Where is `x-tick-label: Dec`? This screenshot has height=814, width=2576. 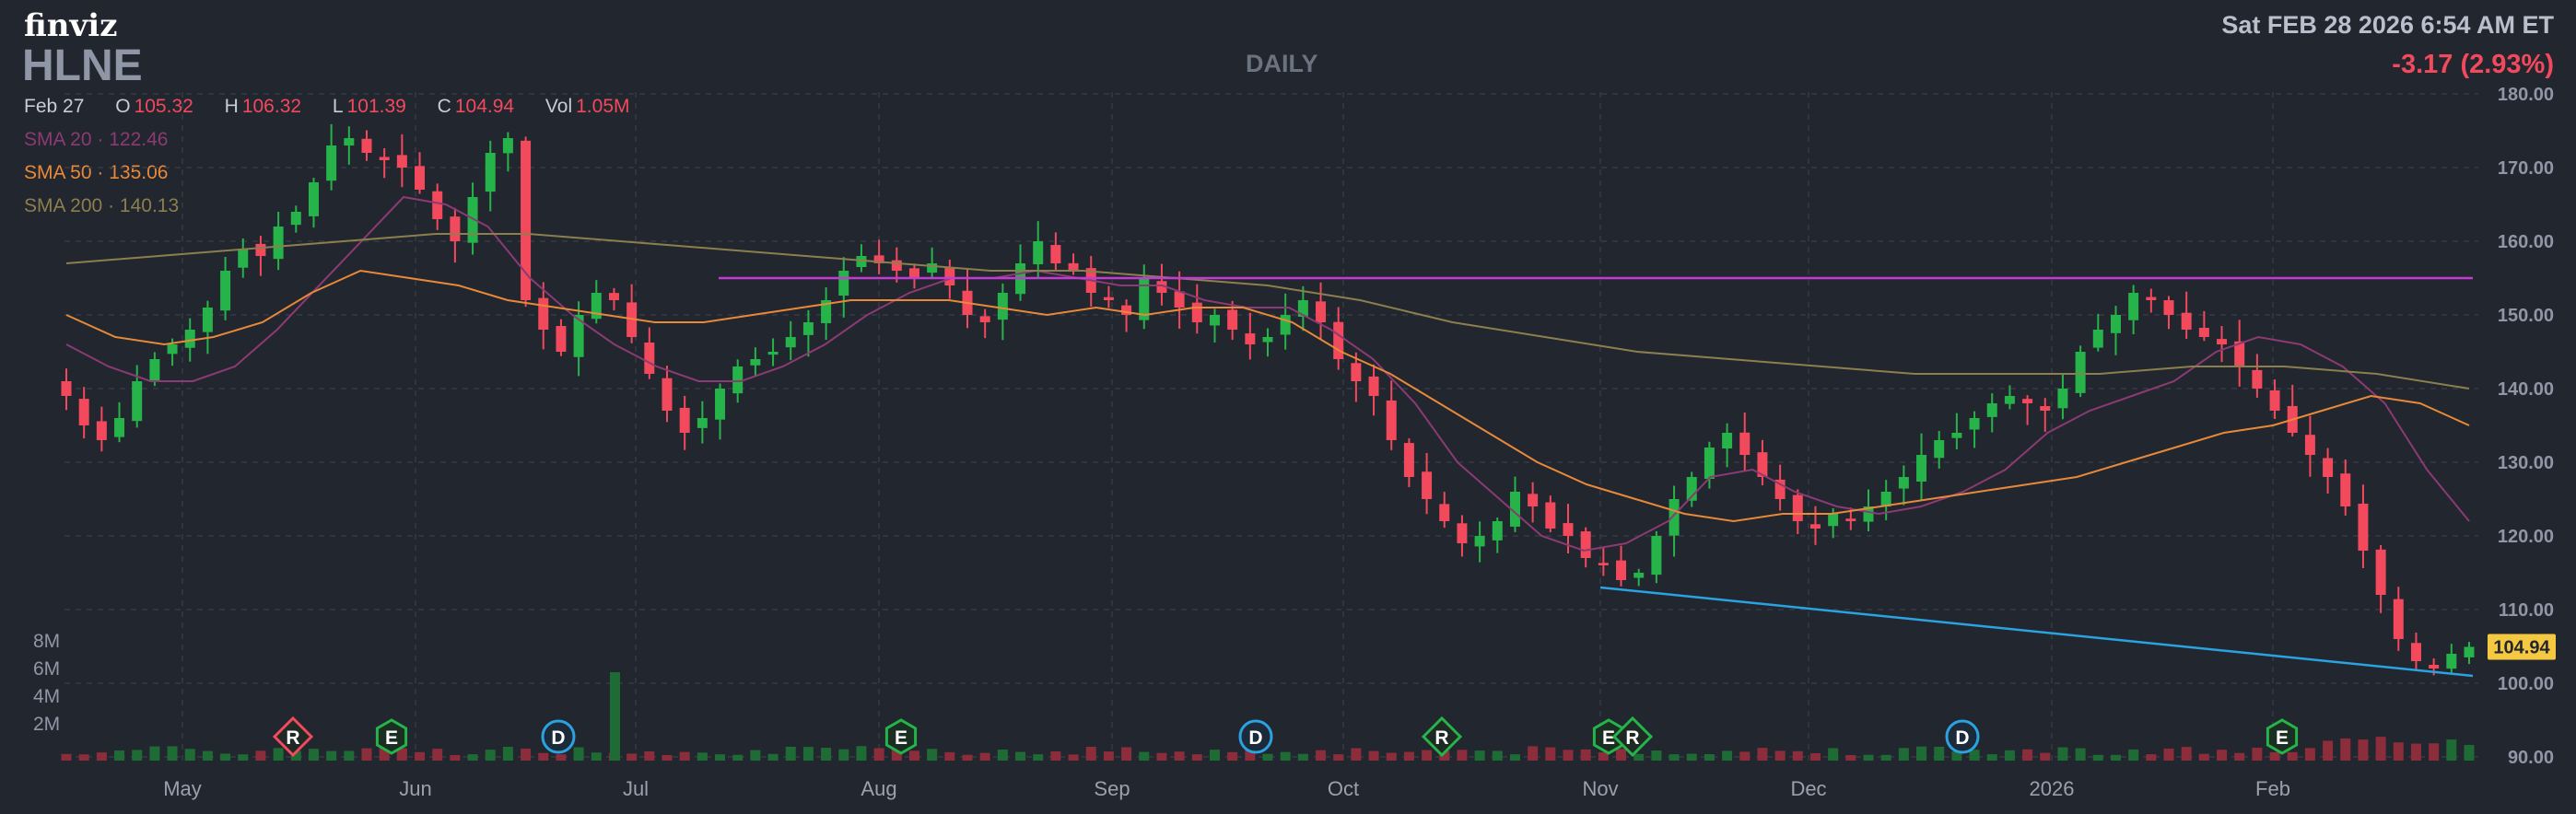 x-tick-label: Dec is located at coordinates (1808, 788).